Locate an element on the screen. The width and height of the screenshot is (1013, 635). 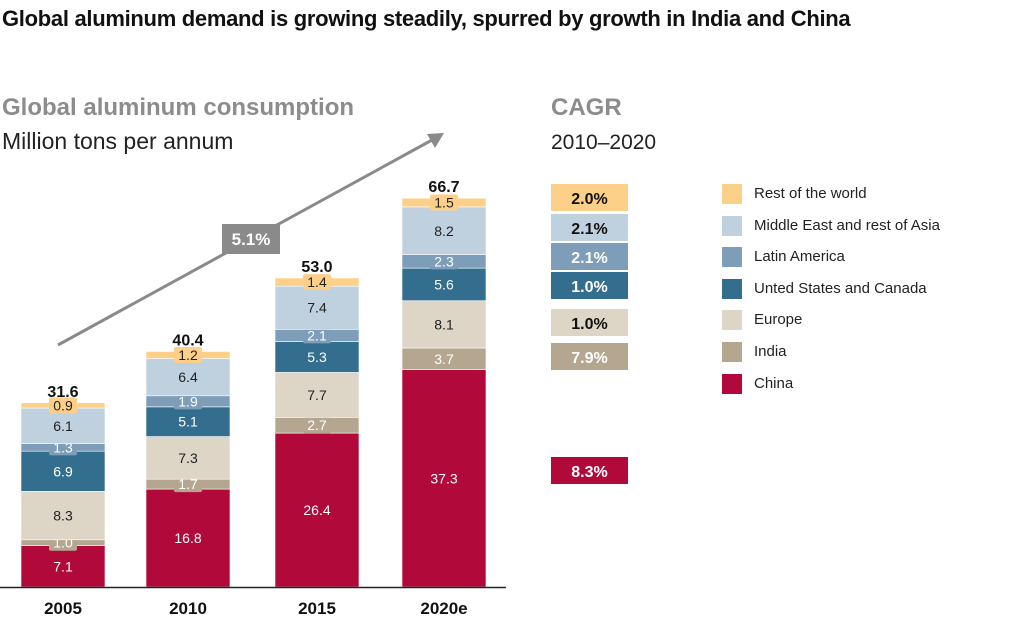
bar-label-europe-2005: 8.3 is located at coordinates (63, 516).